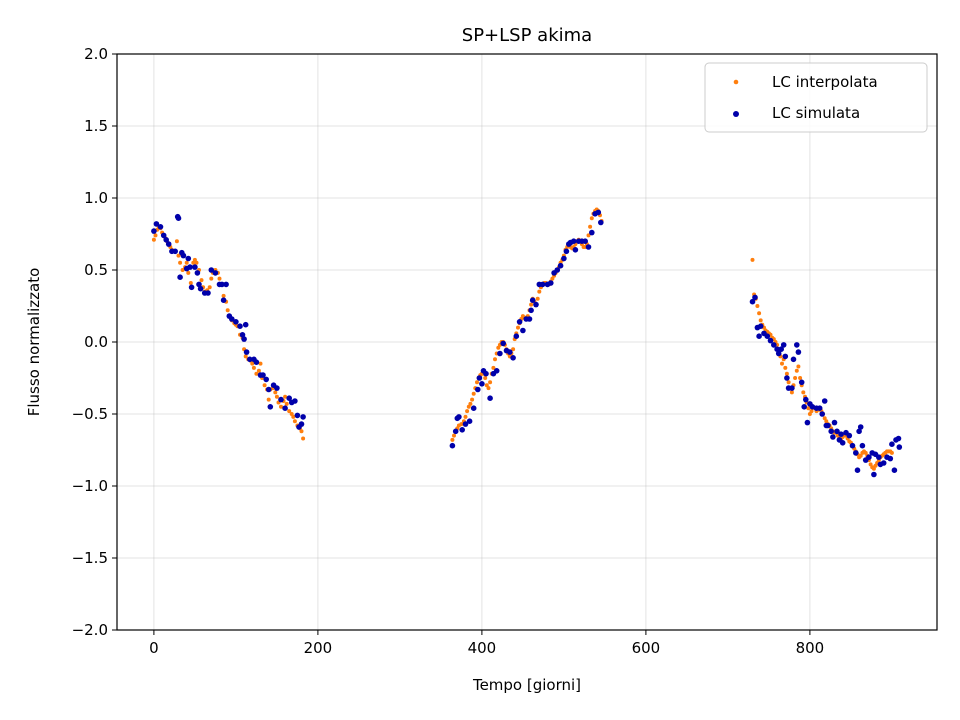  I want to click on legend-marker-lc-simulata, so click(736, 114).